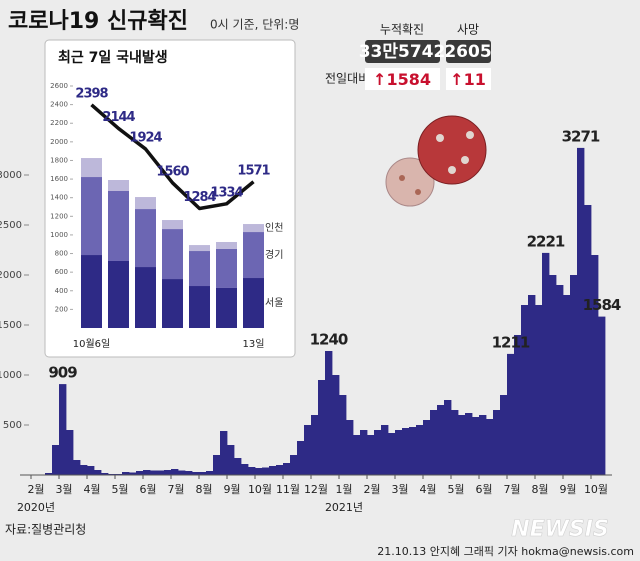 This screenshot has width=640, height=561. What do you see at coordinates (475, 79) in the screenshot?
I see `change-value: 11` at bounding box center [475, 79].